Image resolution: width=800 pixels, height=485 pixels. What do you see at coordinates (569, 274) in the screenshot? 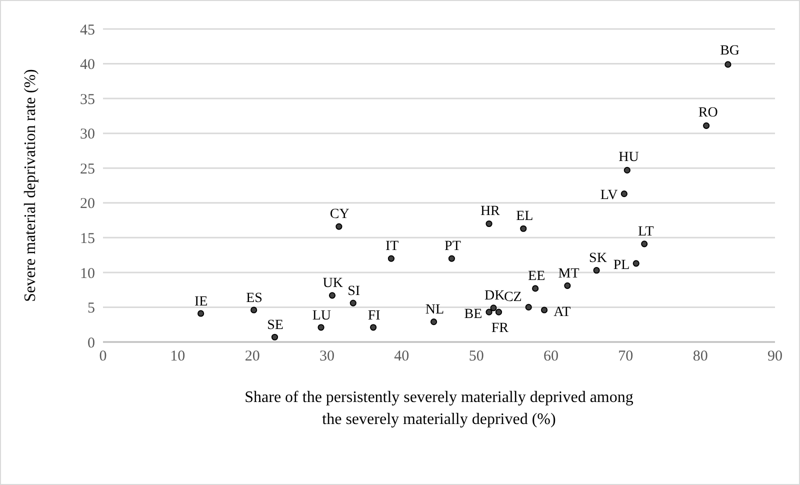
I see `data-label: MT` at bounding box center [569, 274].